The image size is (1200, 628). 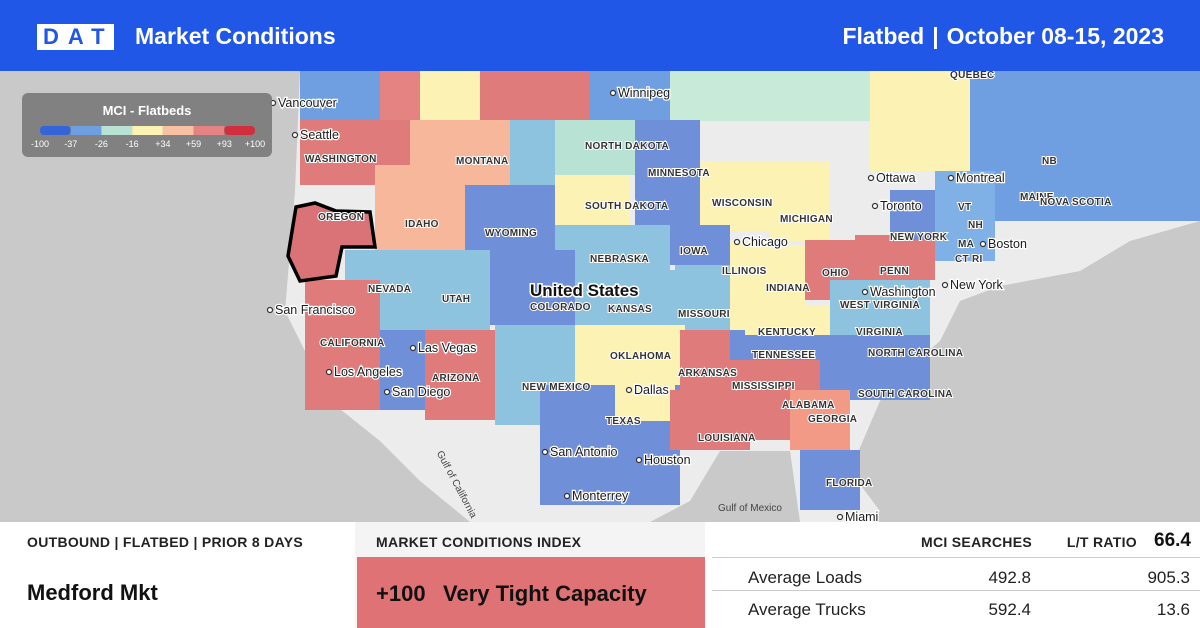 I want to click on city-label: Vancouver, so click(x=307, y=103).